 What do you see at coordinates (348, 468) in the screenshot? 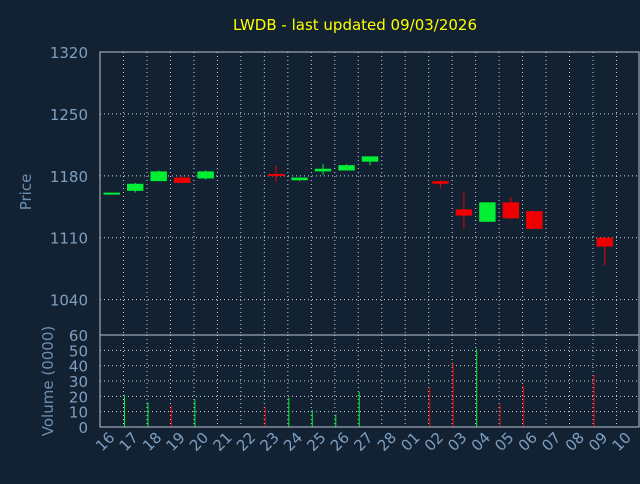
I see `day-axis-title: Day` at bounding box center [348, 468].